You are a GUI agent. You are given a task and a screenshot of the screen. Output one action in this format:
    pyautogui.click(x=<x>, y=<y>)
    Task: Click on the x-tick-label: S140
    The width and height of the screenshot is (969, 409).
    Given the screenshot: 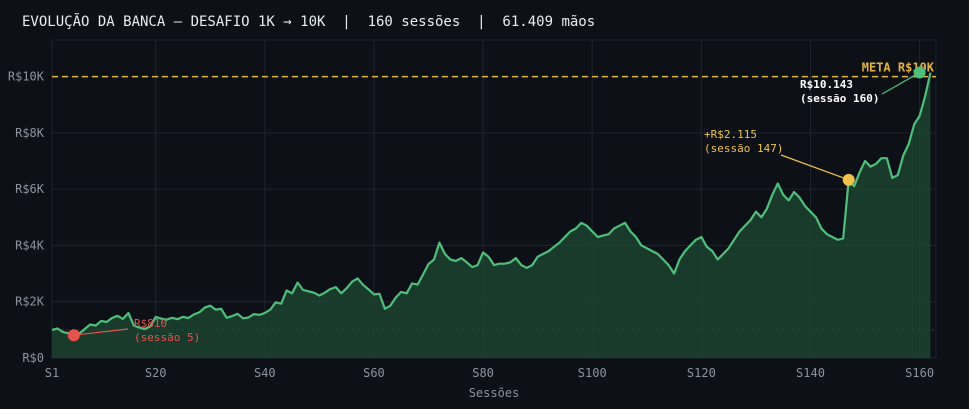 What is the action you would take?
    pyautogui.click(x=810, y=373)
    